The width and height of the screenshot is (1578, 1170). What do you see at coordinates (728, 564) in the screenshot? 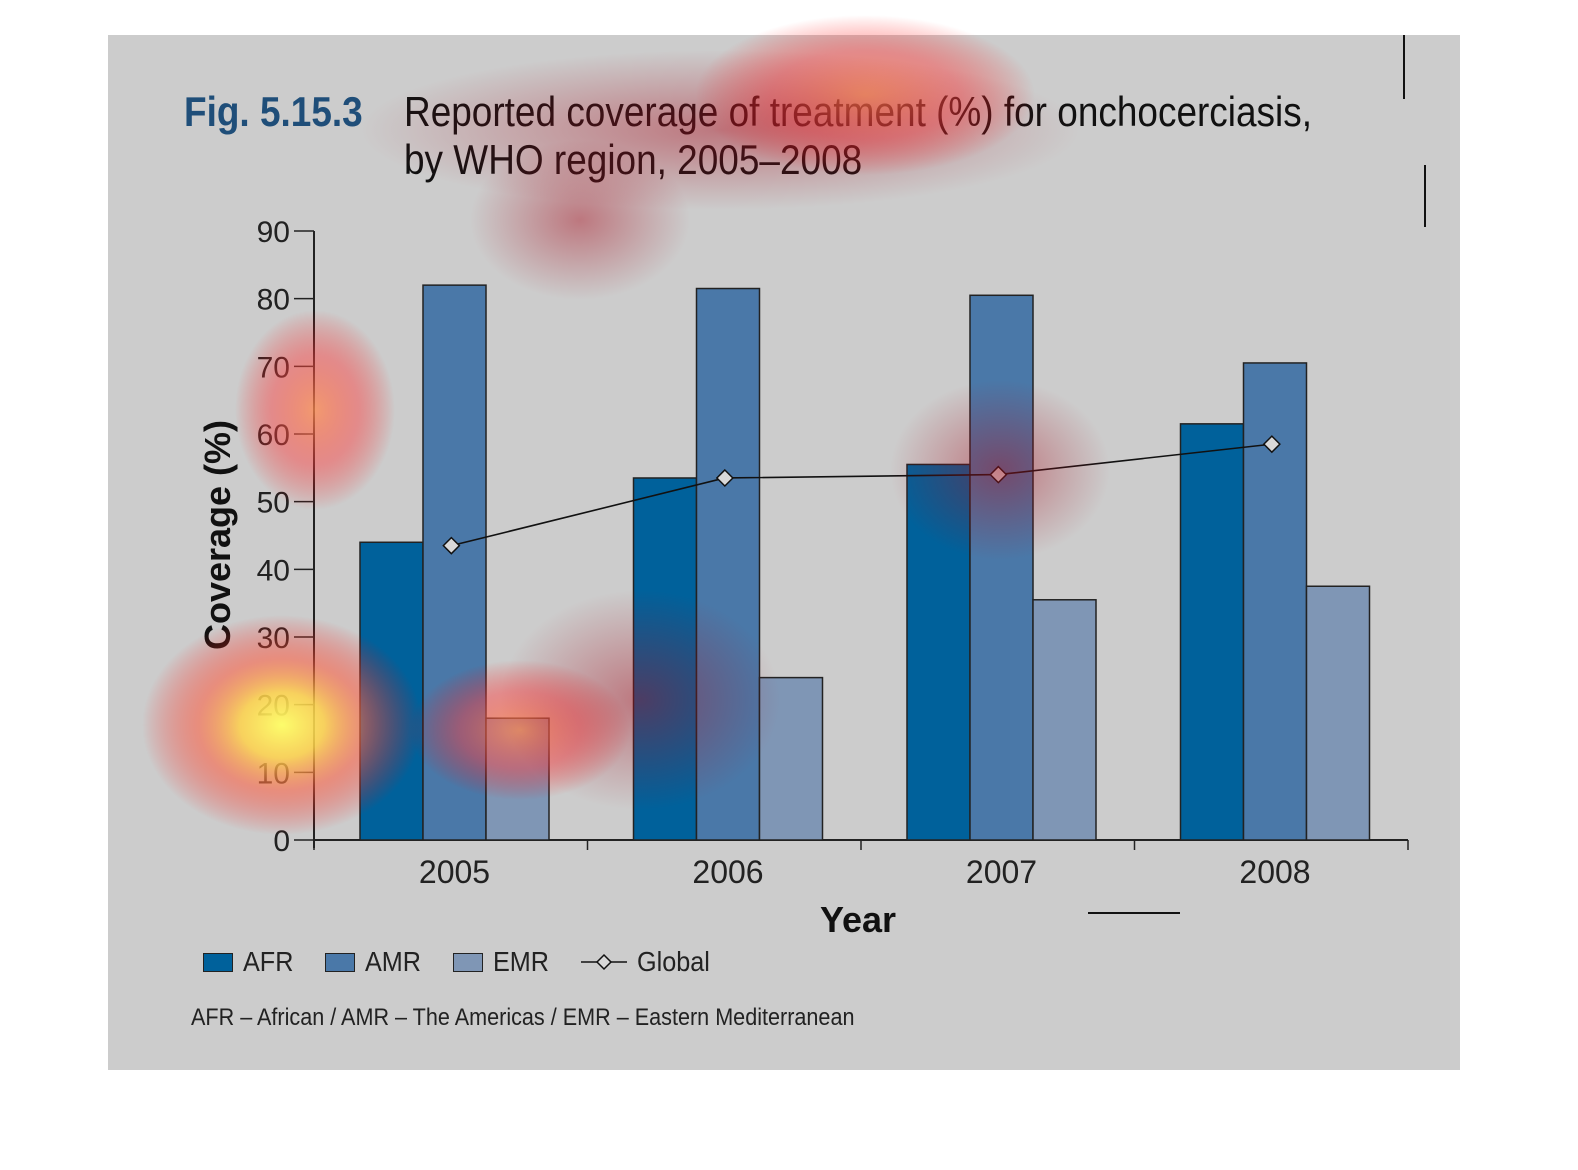
I see `bar-amr-2006` at bounding box center [728, 564].